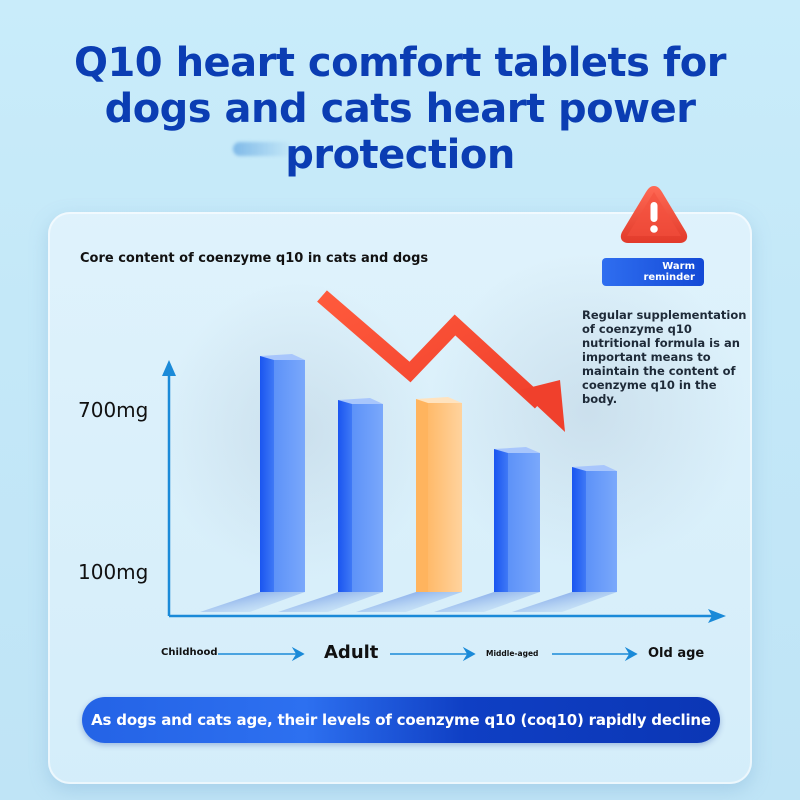  Describe the element at coordinates (669, 277) in the screenshot. I see `badge-line-2: reminder` at that location.